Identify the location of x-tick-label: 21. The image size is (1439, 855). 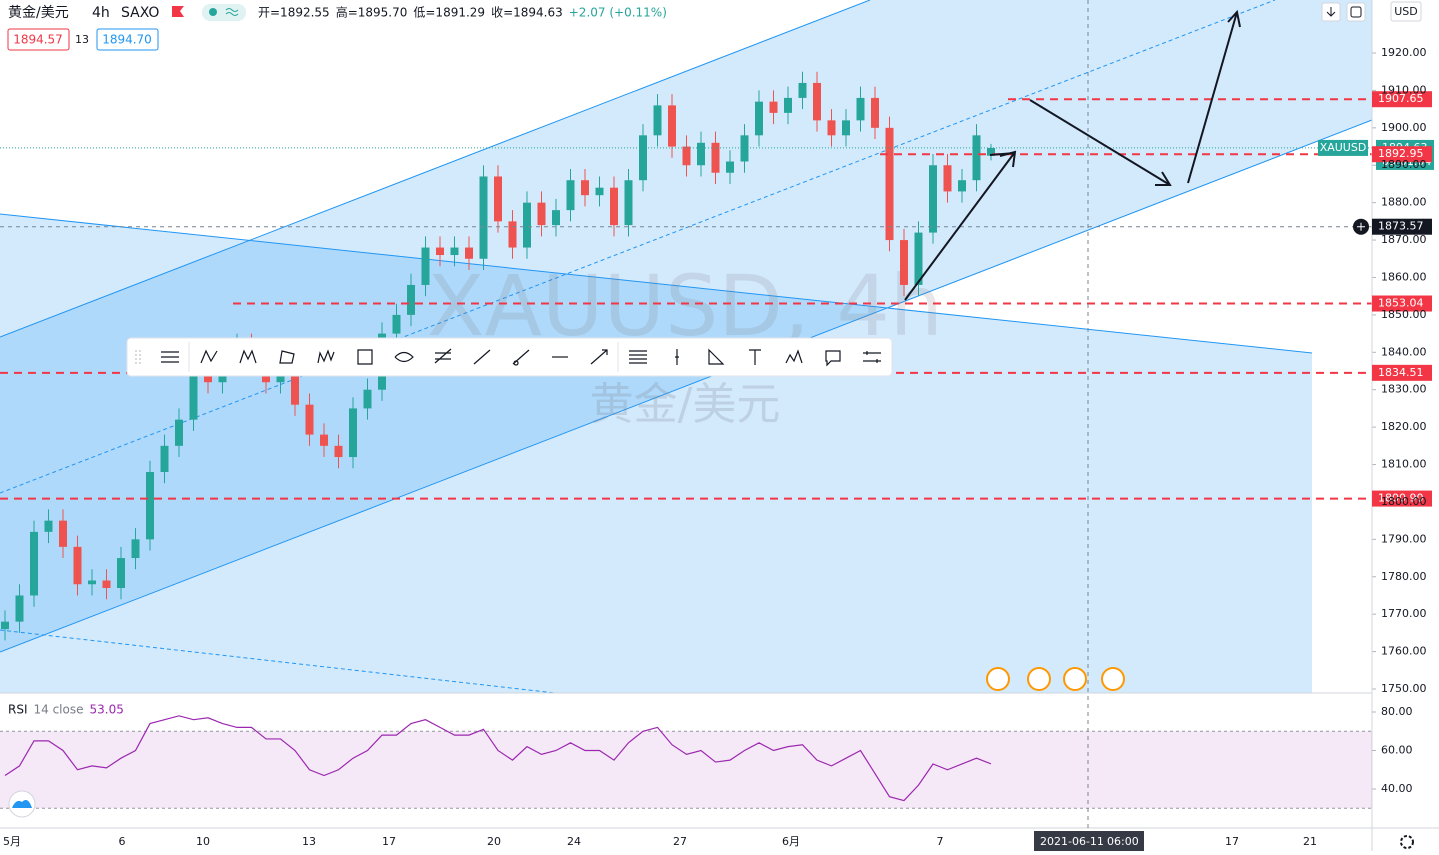
(1310, 841).